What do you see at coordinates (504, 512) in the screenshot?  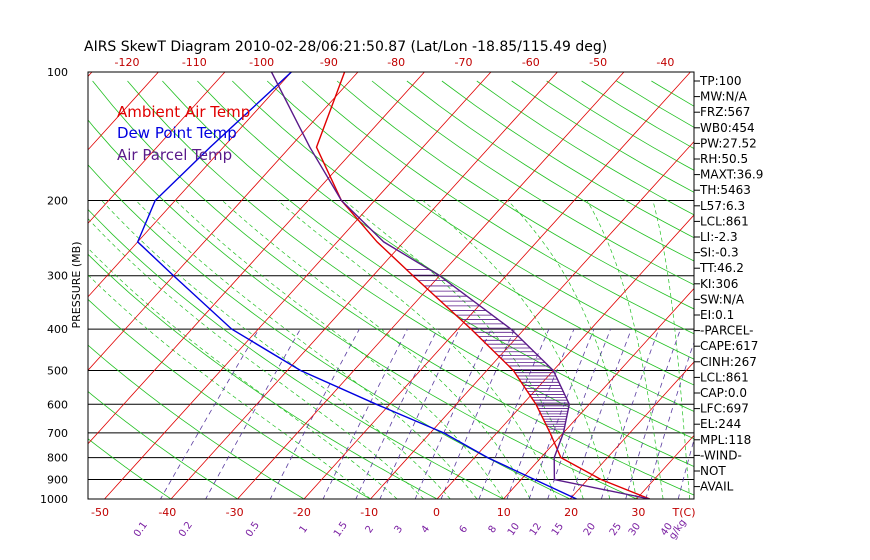 I see `bottom-tick-label: 10` at bounding box center [504, 512].